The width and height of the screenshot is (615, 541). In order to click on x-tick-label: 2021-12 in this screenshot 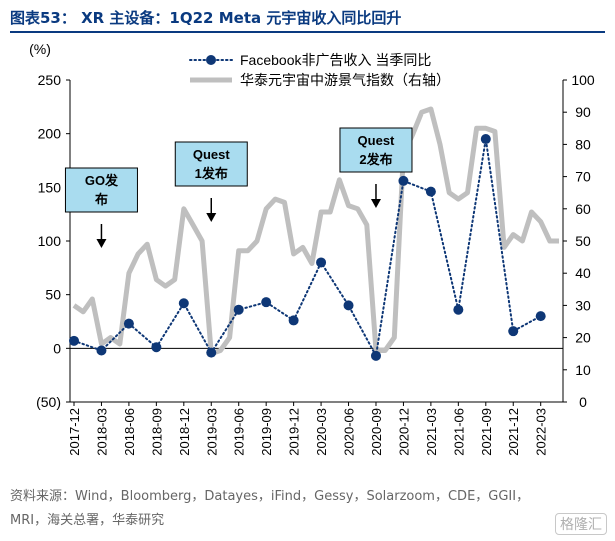, I will do `click(513, 432)`.